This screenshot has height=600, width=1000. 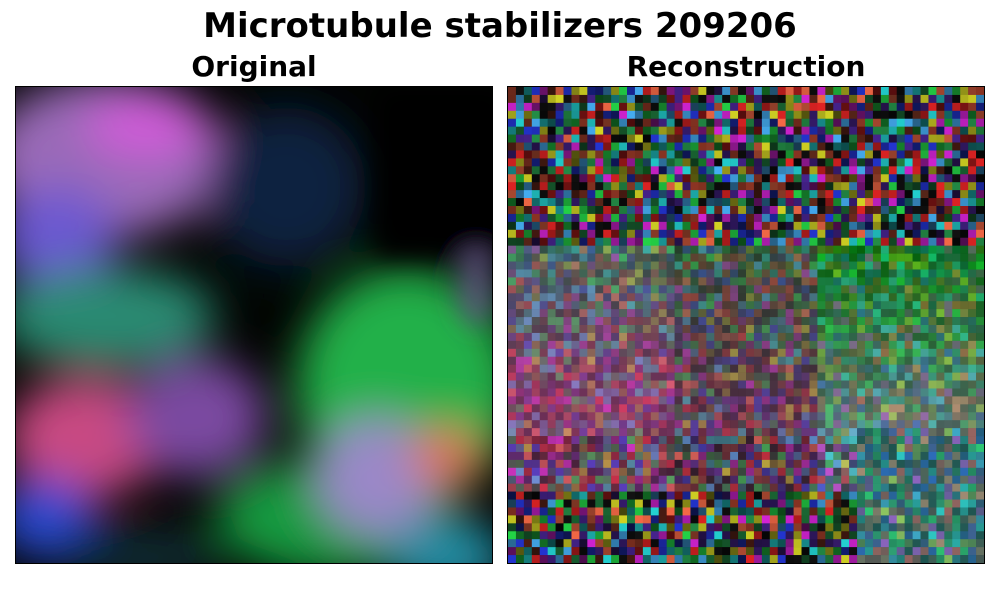 I want to click on original-panel-title: Original, so click(x=254, y=66).